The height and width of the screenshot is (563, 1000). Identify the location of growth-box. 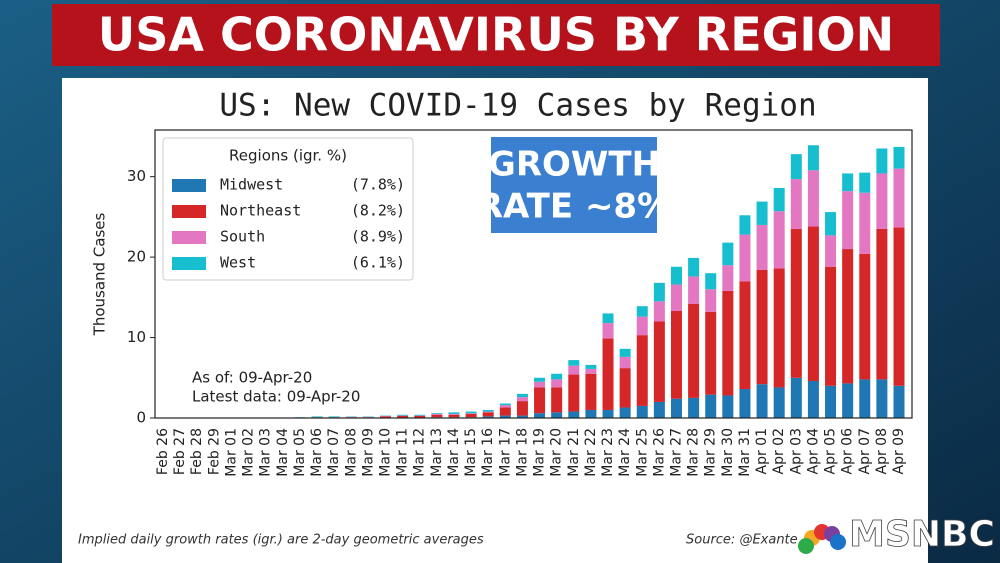
(574, 185).